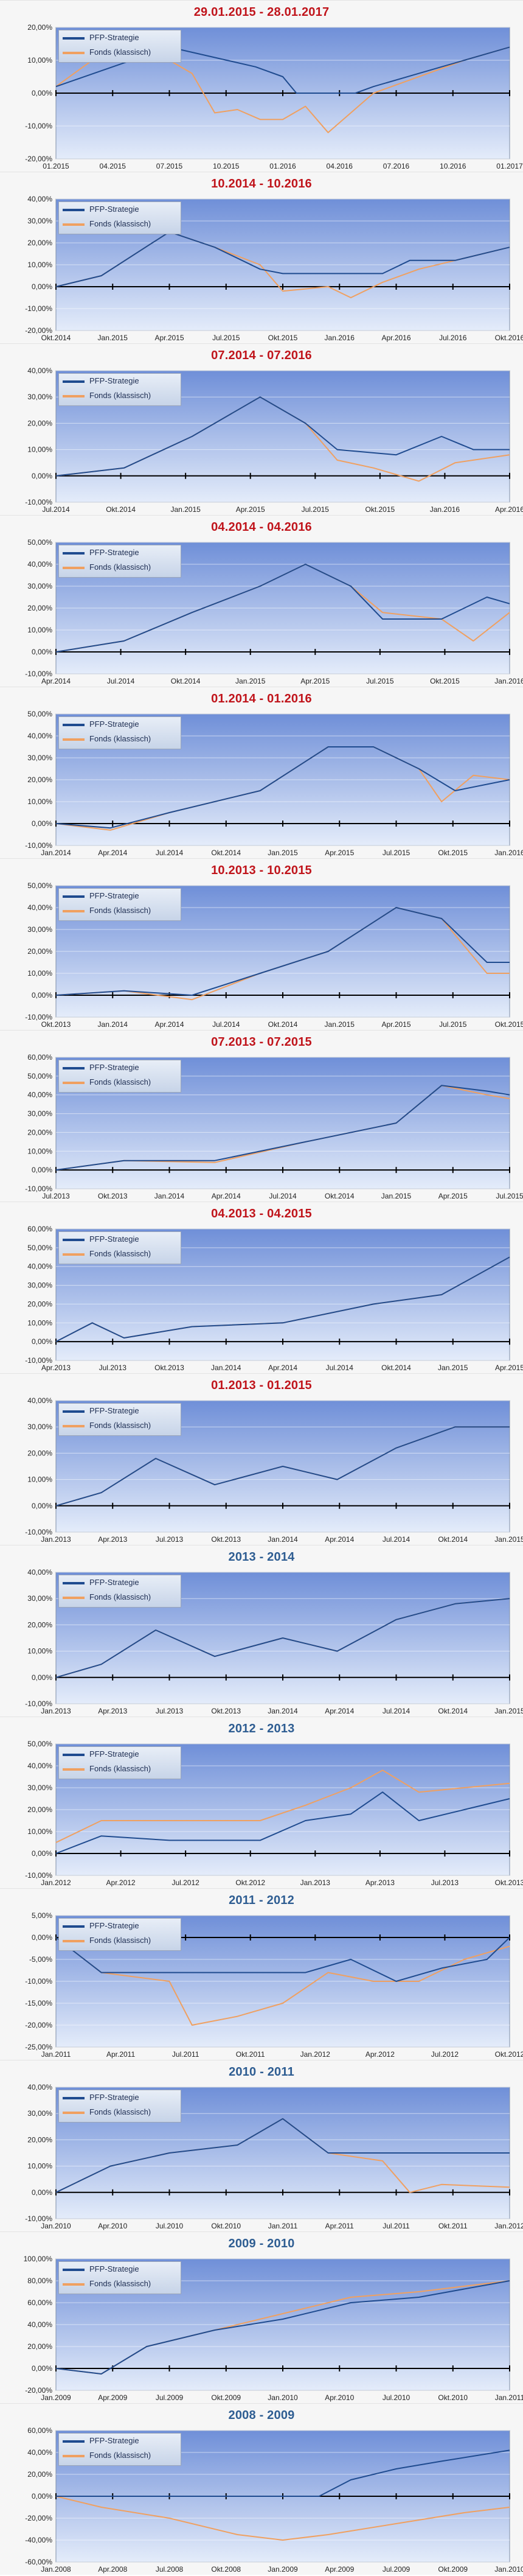 The width and height of the screenshot is (523, 2576). I want to click on x-tick-label: Okt.2011, so click(453, 2226).